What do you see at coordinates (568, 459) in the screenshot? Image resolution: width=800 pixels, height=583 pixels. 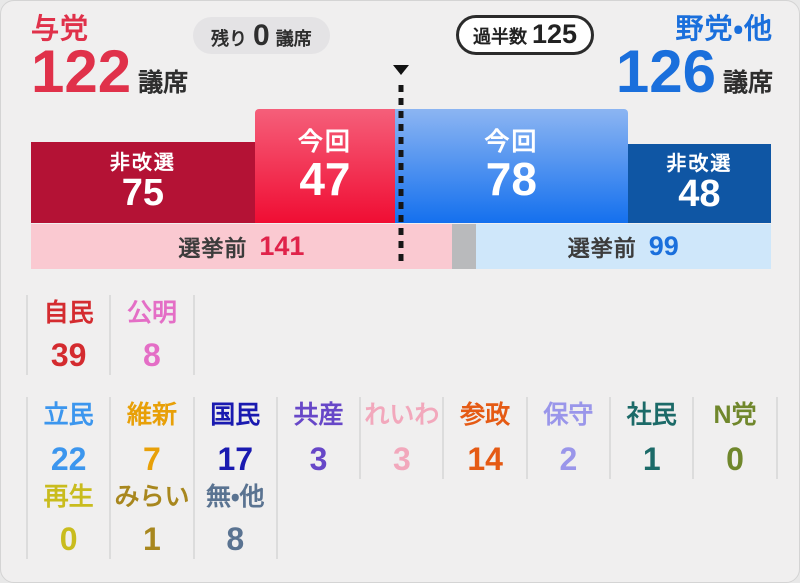 I see `party-seats: 2` at bounding box center [568, 459].